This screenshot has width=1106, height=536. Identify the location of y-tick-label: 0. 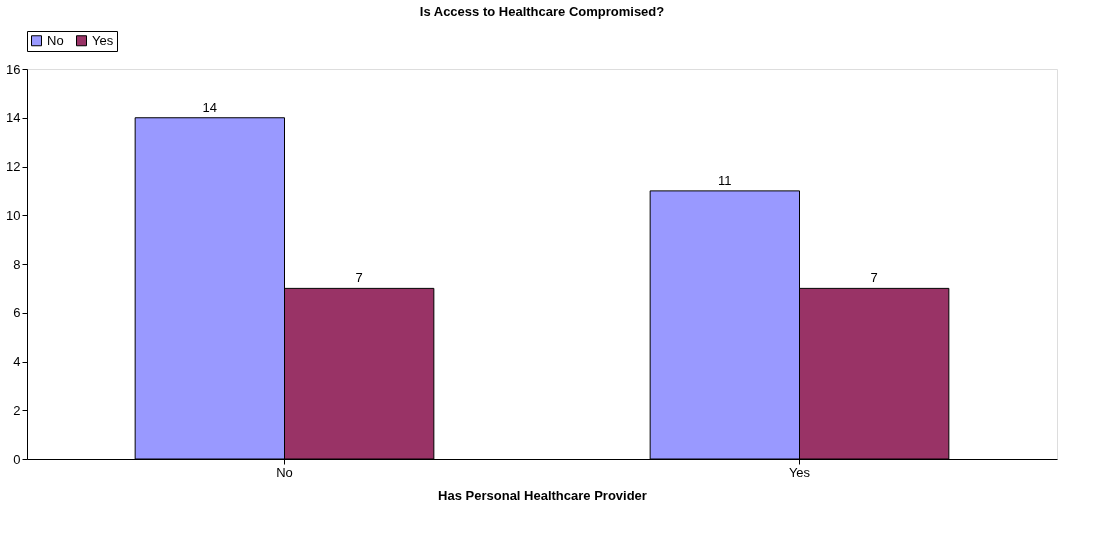
(17, 459).